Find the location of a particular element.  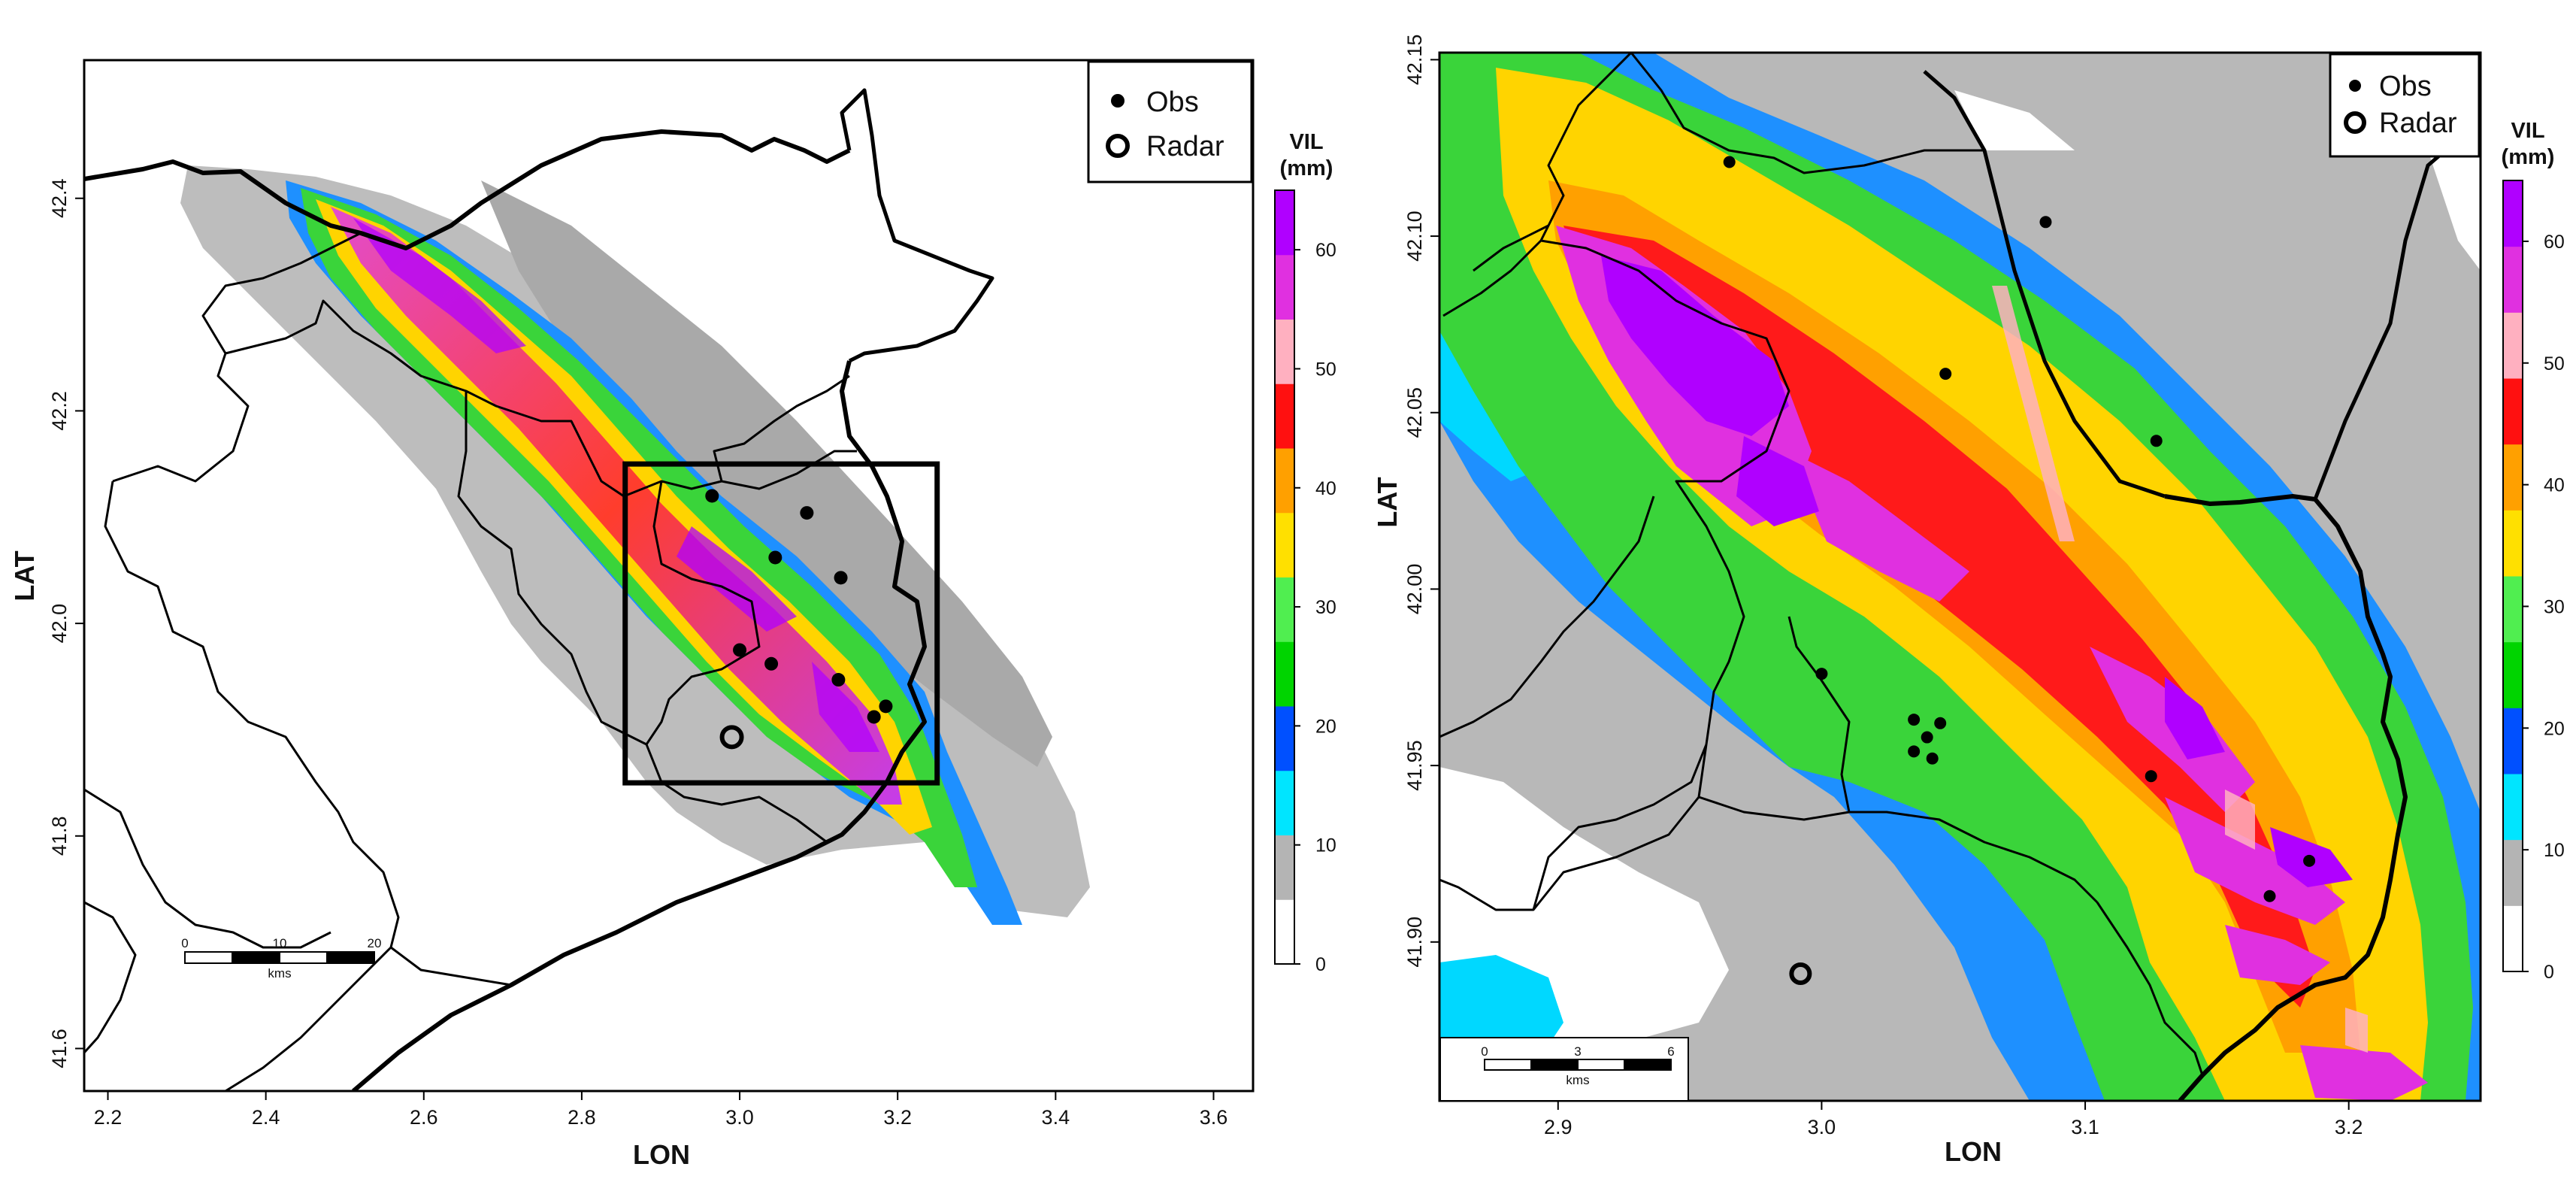

x-tick-label: 2.2 is located at coordinates (108, 1117).